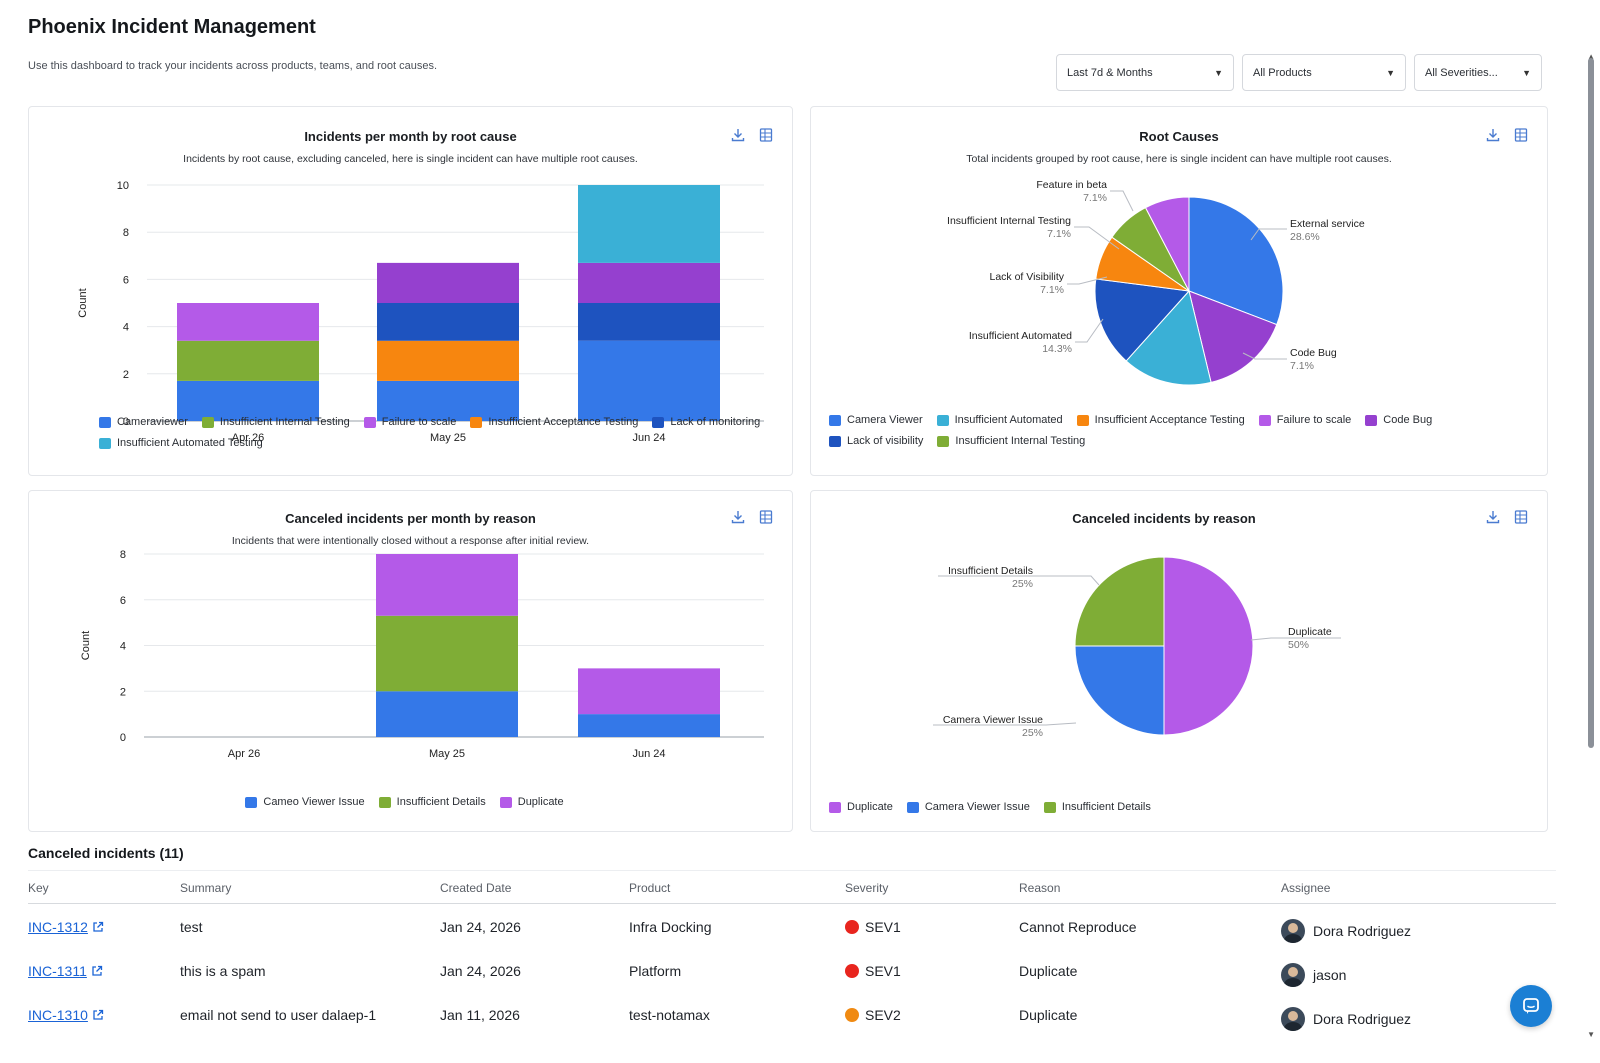  I want to click on scrollbar-thumb, so click(1591, 403).